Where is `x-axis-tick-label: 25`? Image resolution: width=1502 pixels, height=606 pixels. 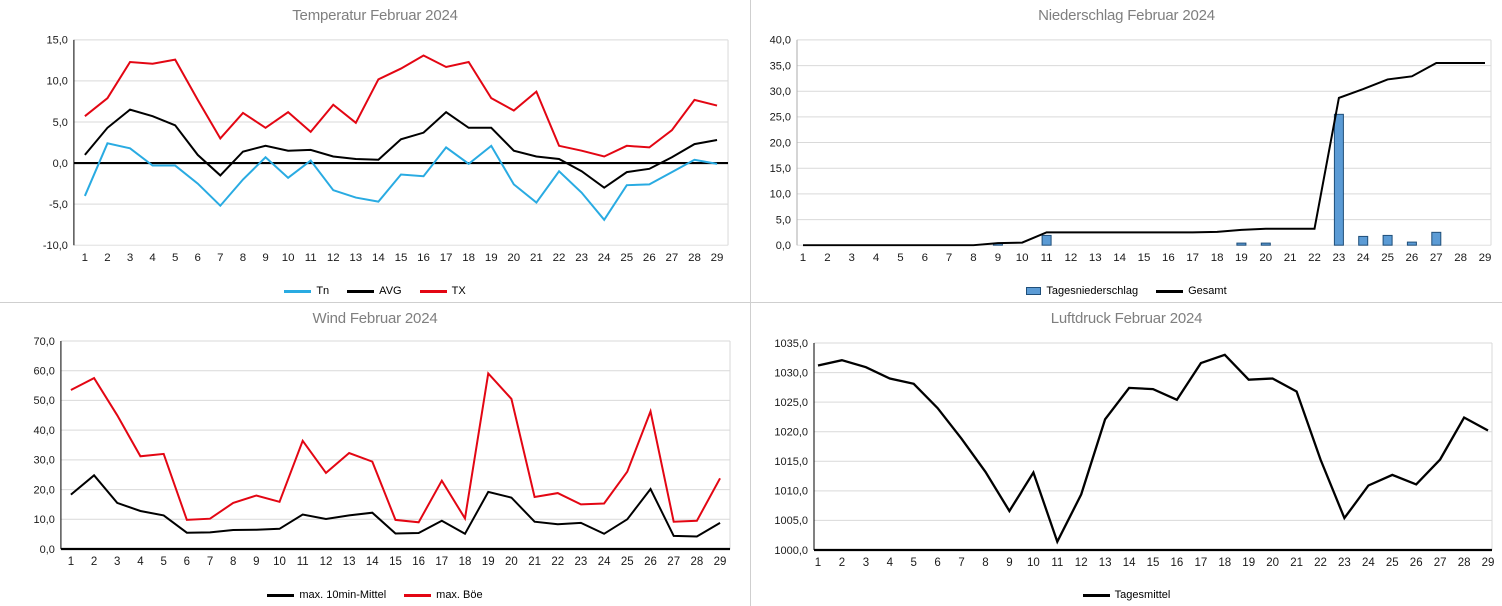 x-axis-tick-label: 25 is located at coordinates (1392, 563).